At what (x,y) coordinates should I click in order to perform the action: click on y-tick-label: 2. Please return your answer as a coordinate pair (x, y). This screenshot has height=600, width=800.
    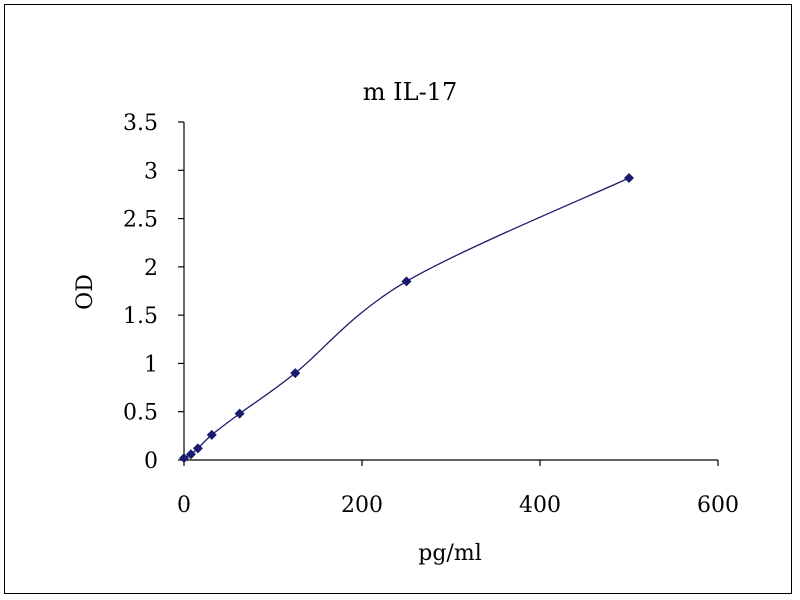
    Looking at the image, I should click on (151, 268).